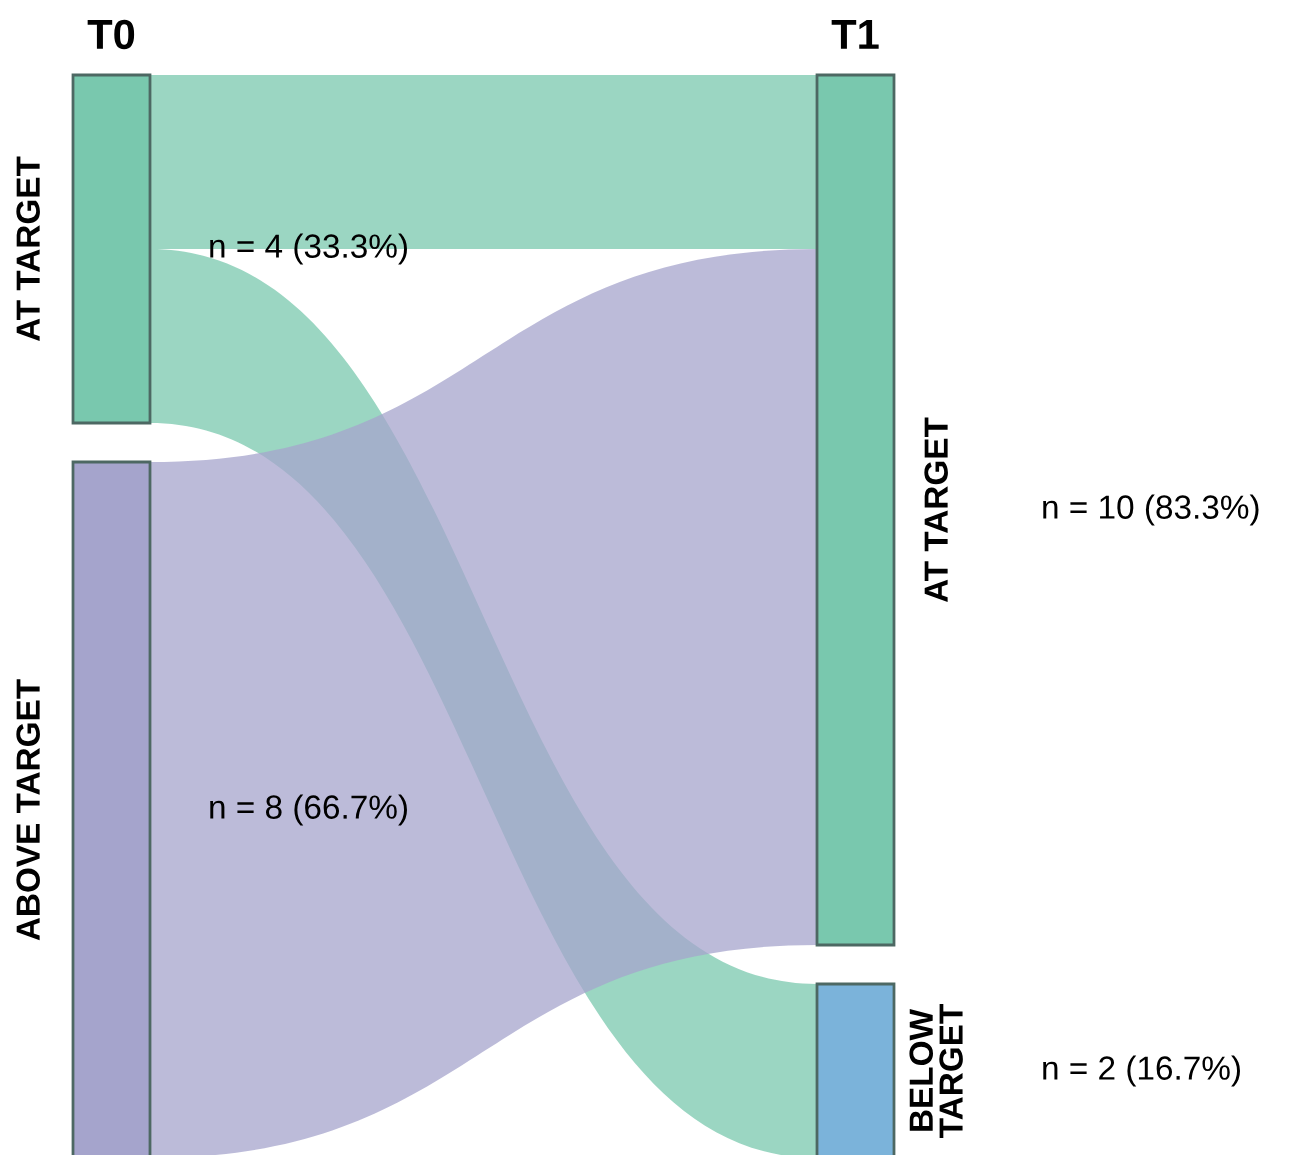 The height and width of the screenshot is (1155, 1301). Describe the element at coordinates (855, 34) in the screenshot. I see `text: T1` at that location.